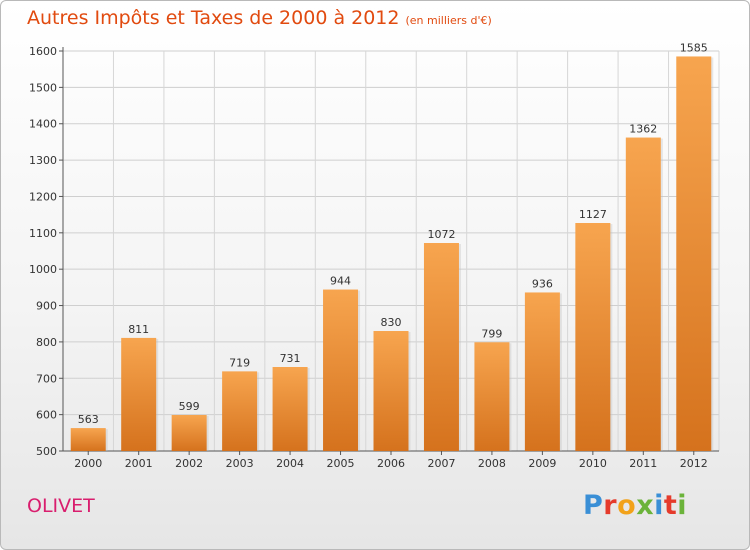 The height and width of the screenshot is (550, 750). I want to click on y-tick-label: 1500, so click(43, 87).